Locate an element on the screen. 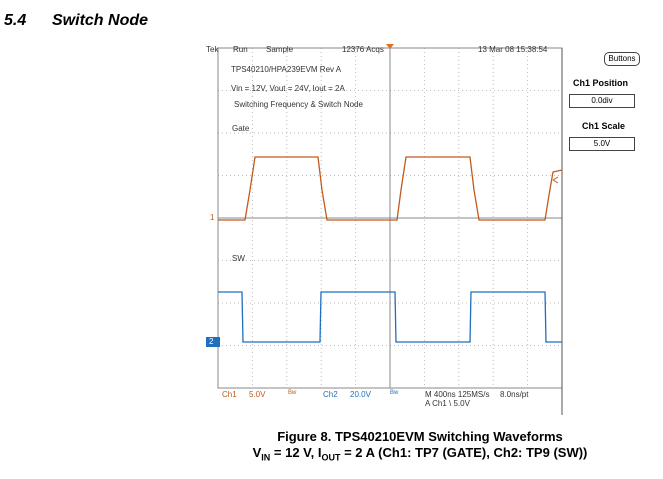 The image size is (663, 479). scope-state: Run is located at coordinates (240, 49).